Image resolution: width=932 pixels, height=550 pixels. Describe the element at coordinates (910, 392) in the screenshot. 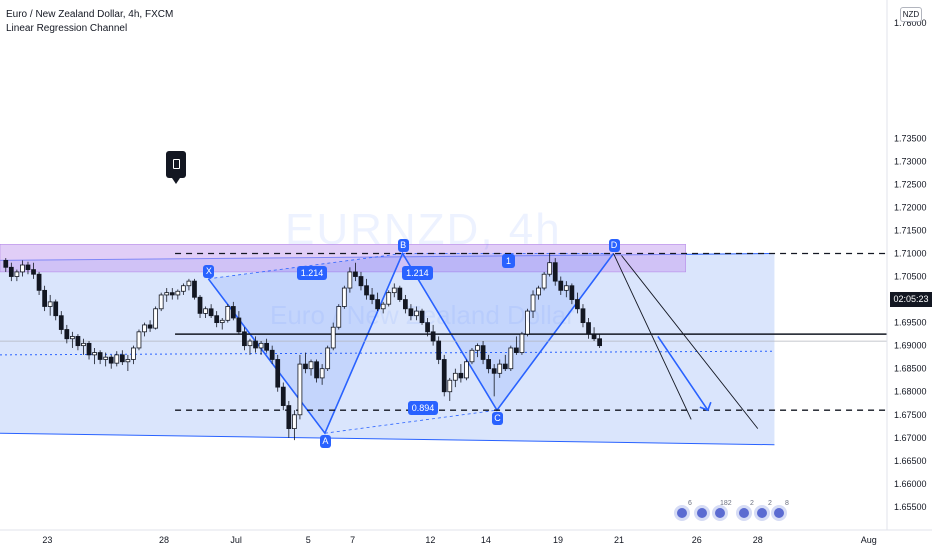

I see `price-axis-label: 1.68000` at that location.